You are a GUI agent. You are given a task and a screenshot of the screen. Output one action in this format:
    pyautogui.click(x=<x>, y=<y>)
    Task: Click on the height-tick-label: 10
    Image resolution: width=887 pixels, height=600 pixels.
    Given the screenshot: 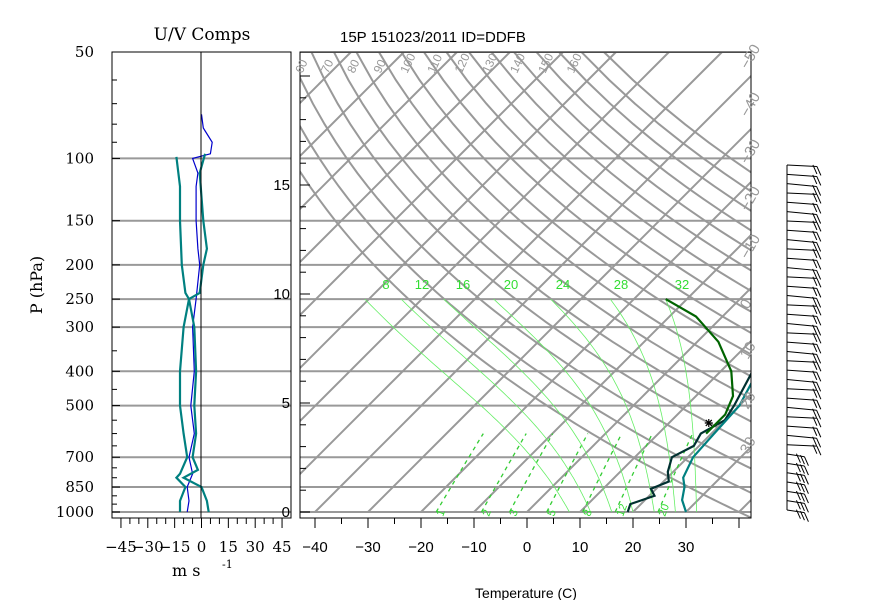 What is the action you would take?
    pyautogui.click(x=281, y=294)
    